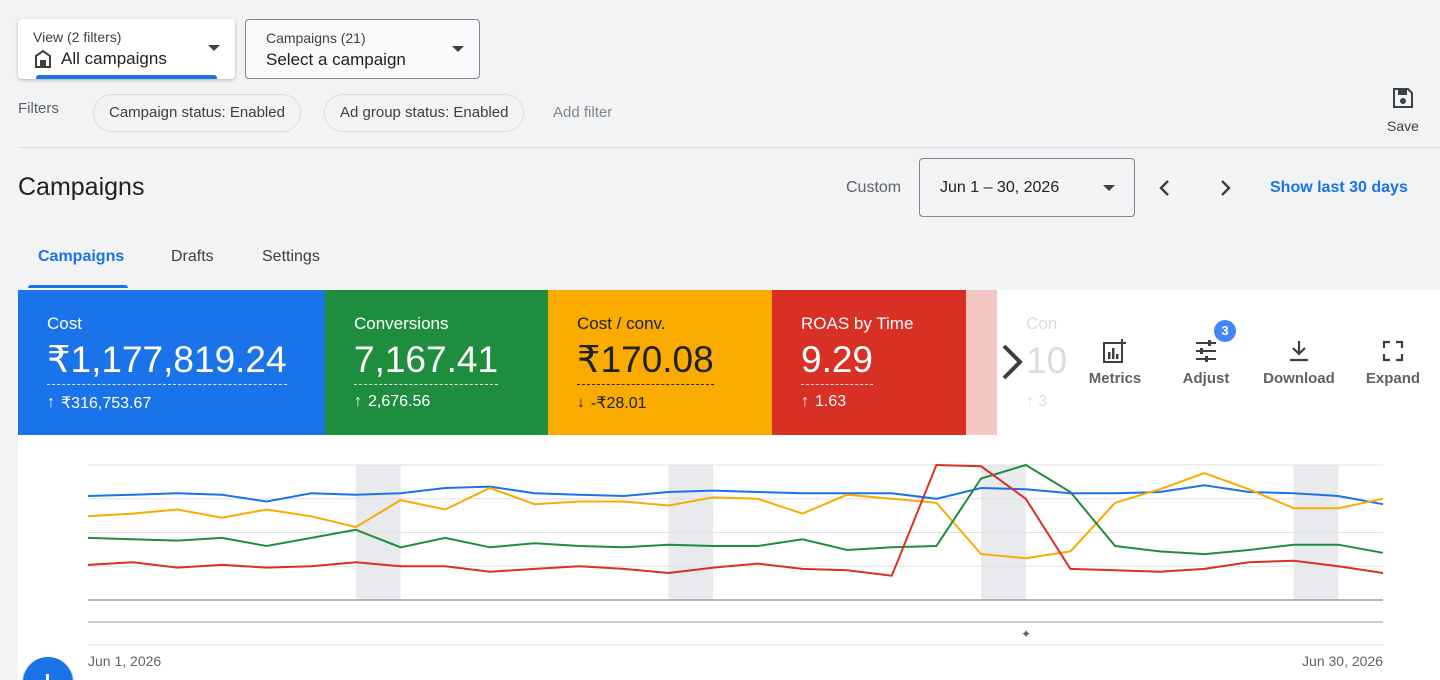  I want to click on expand-label: Expand, so click(1393, 378).